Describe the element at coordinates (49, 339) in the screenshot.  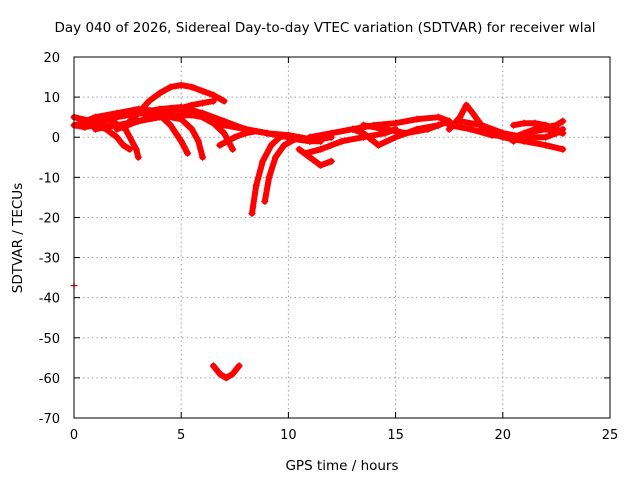
I see `y-tick-label: -50` at that location.